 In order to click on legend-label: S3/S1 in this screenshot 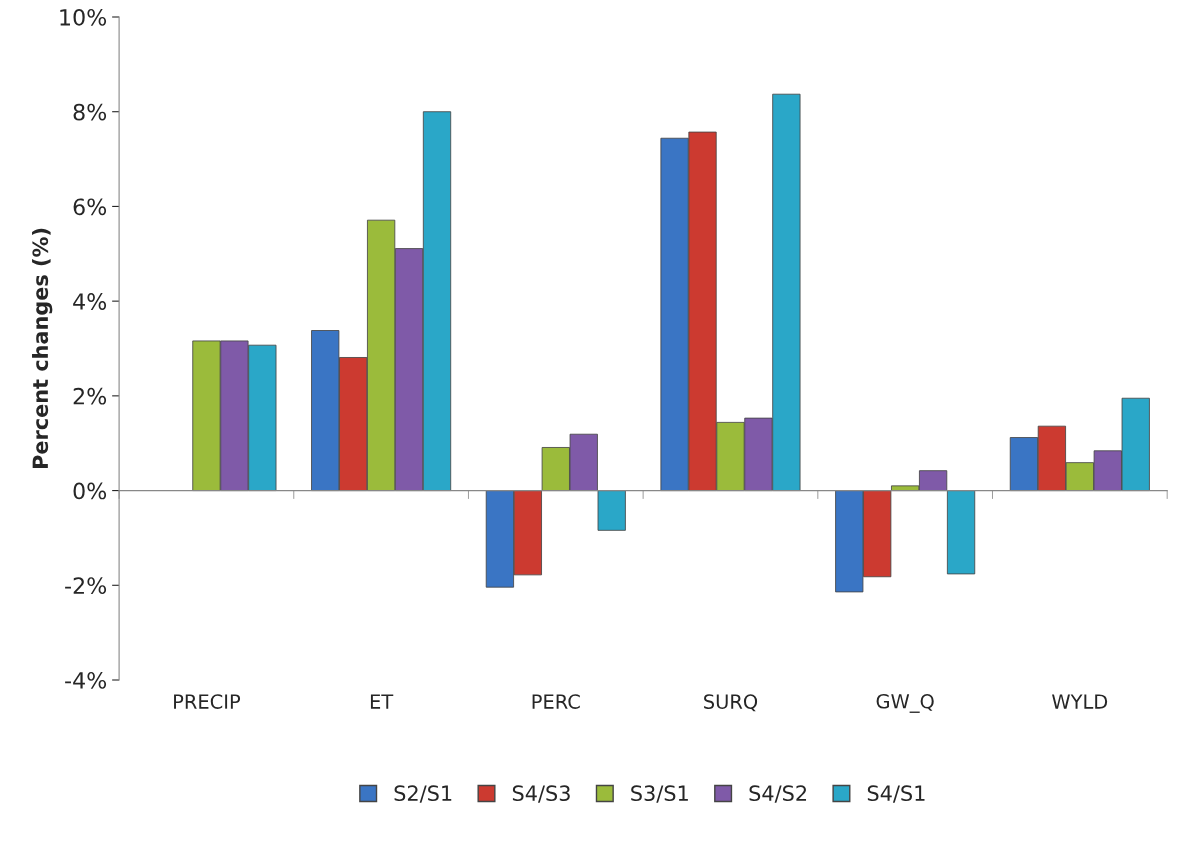, I will do `click(659, 794)`.